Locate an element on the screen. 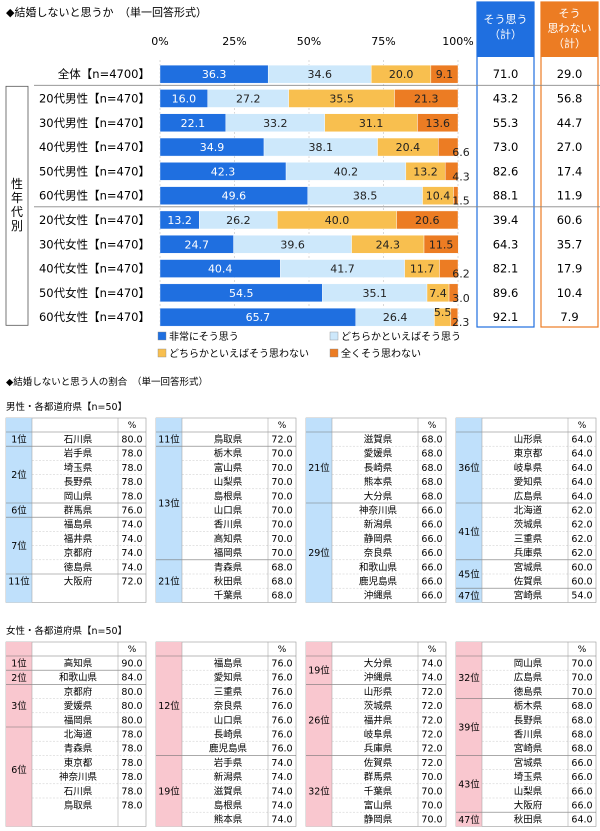  rank-label: 19位 is located at coordinates (169, 791).